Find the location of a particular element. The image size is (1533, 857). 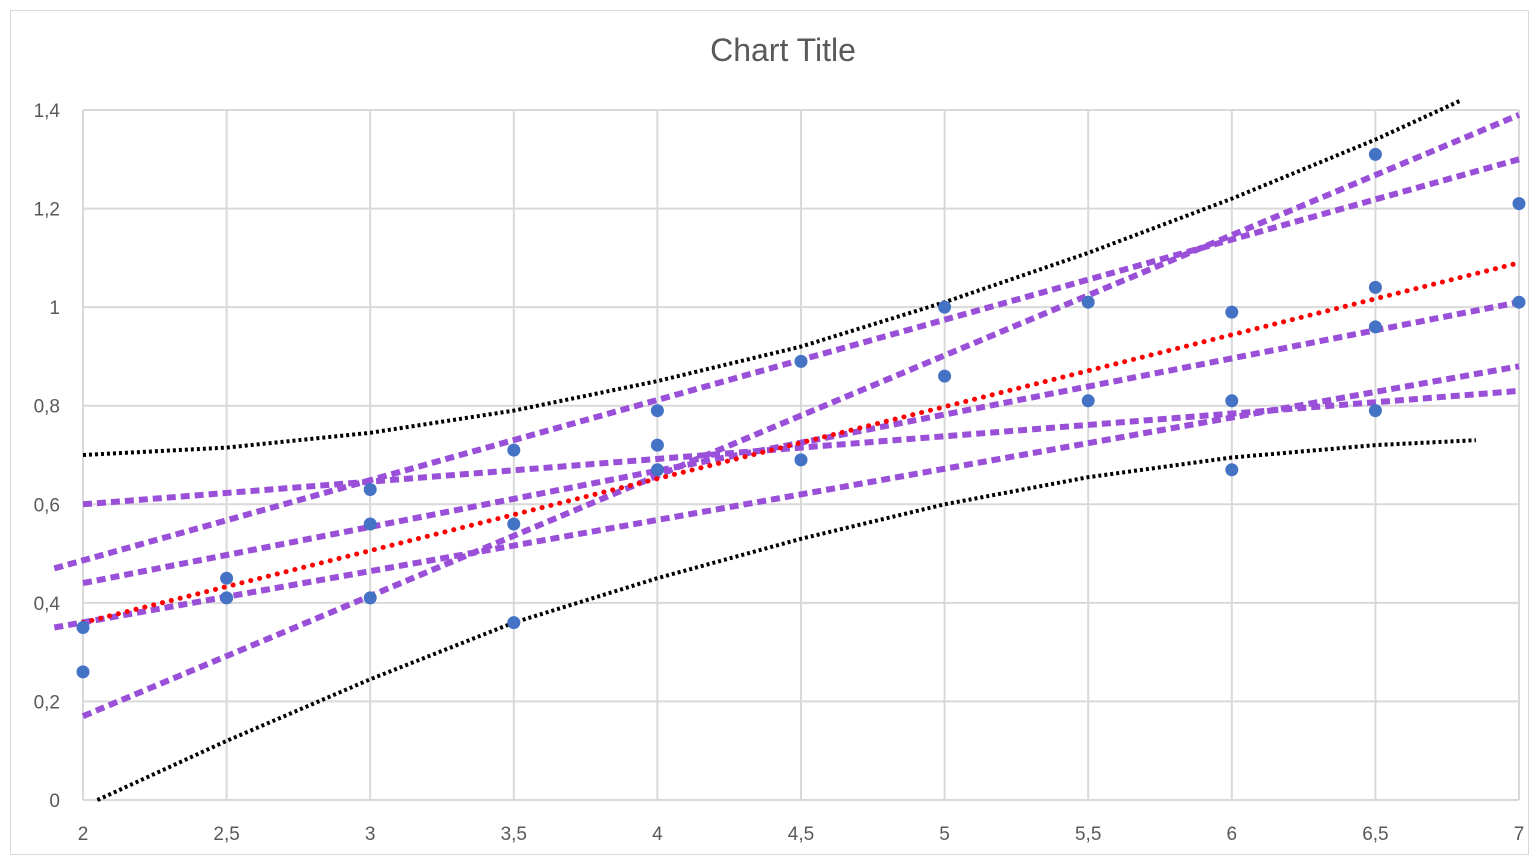

y-tick-label: 0,6 is located at coordinates (47, 505).